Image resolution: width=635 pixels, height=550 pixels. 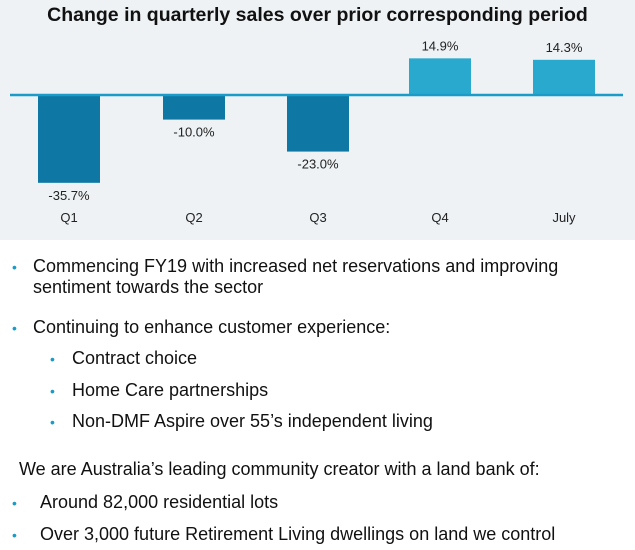 What do you see at coordinates (439, 217) in the screenshot?
I see `x-tick-label: Q4` at bounding box center [439, 217].